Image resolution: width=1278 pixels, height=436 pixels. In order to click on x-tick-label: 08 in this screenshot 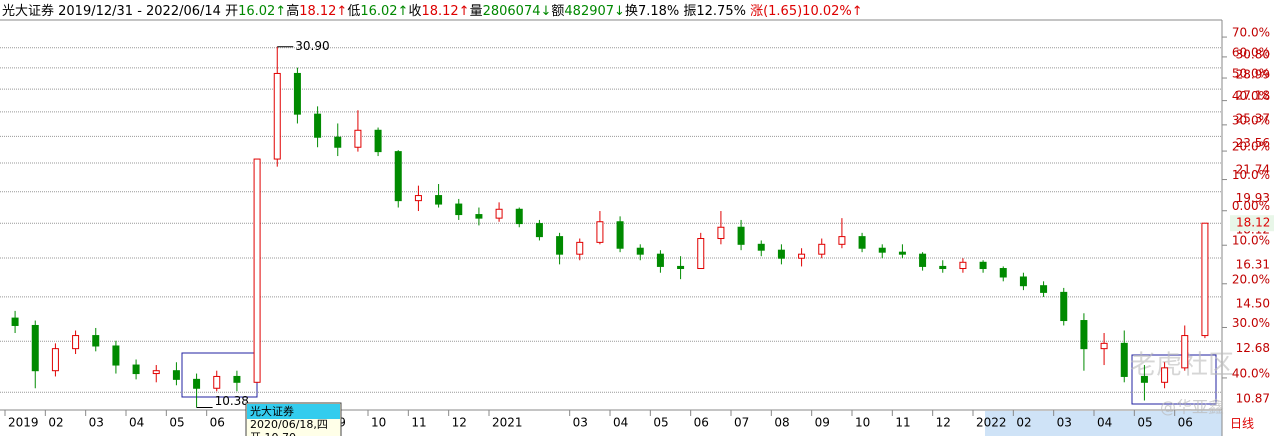, I will do `click(781, 423)`.